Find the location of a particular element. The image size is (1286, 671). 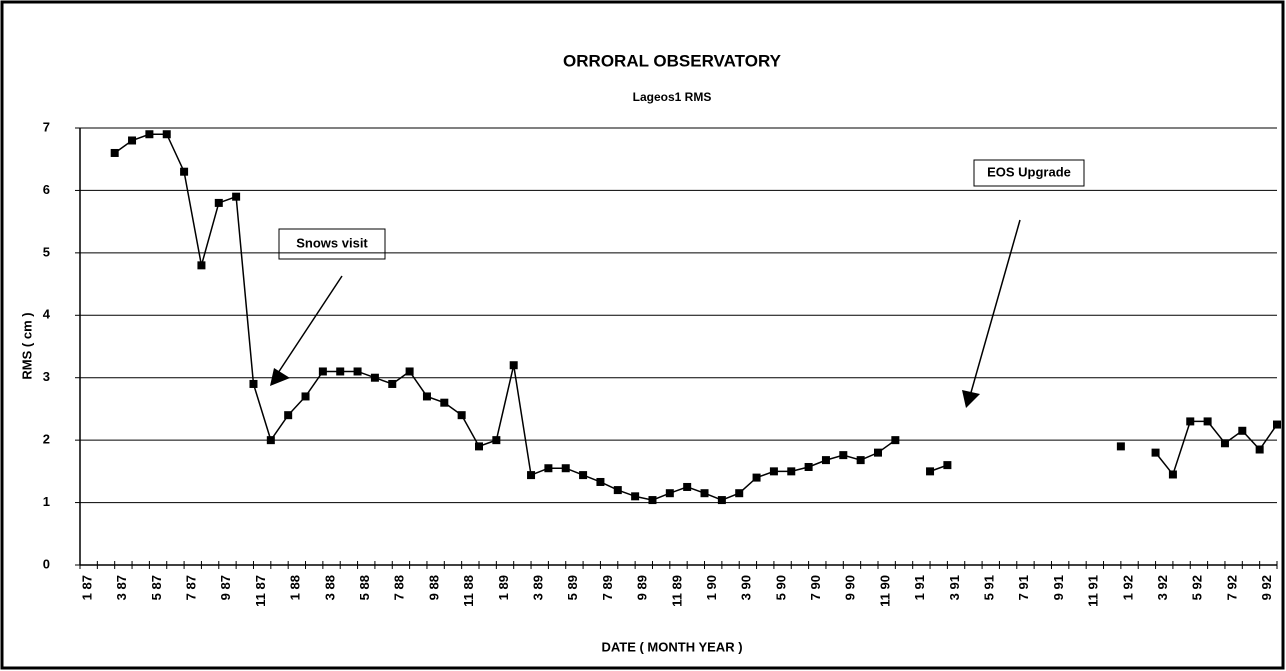

x-tick-label: 1 87 is located at coordinates (86, 587).